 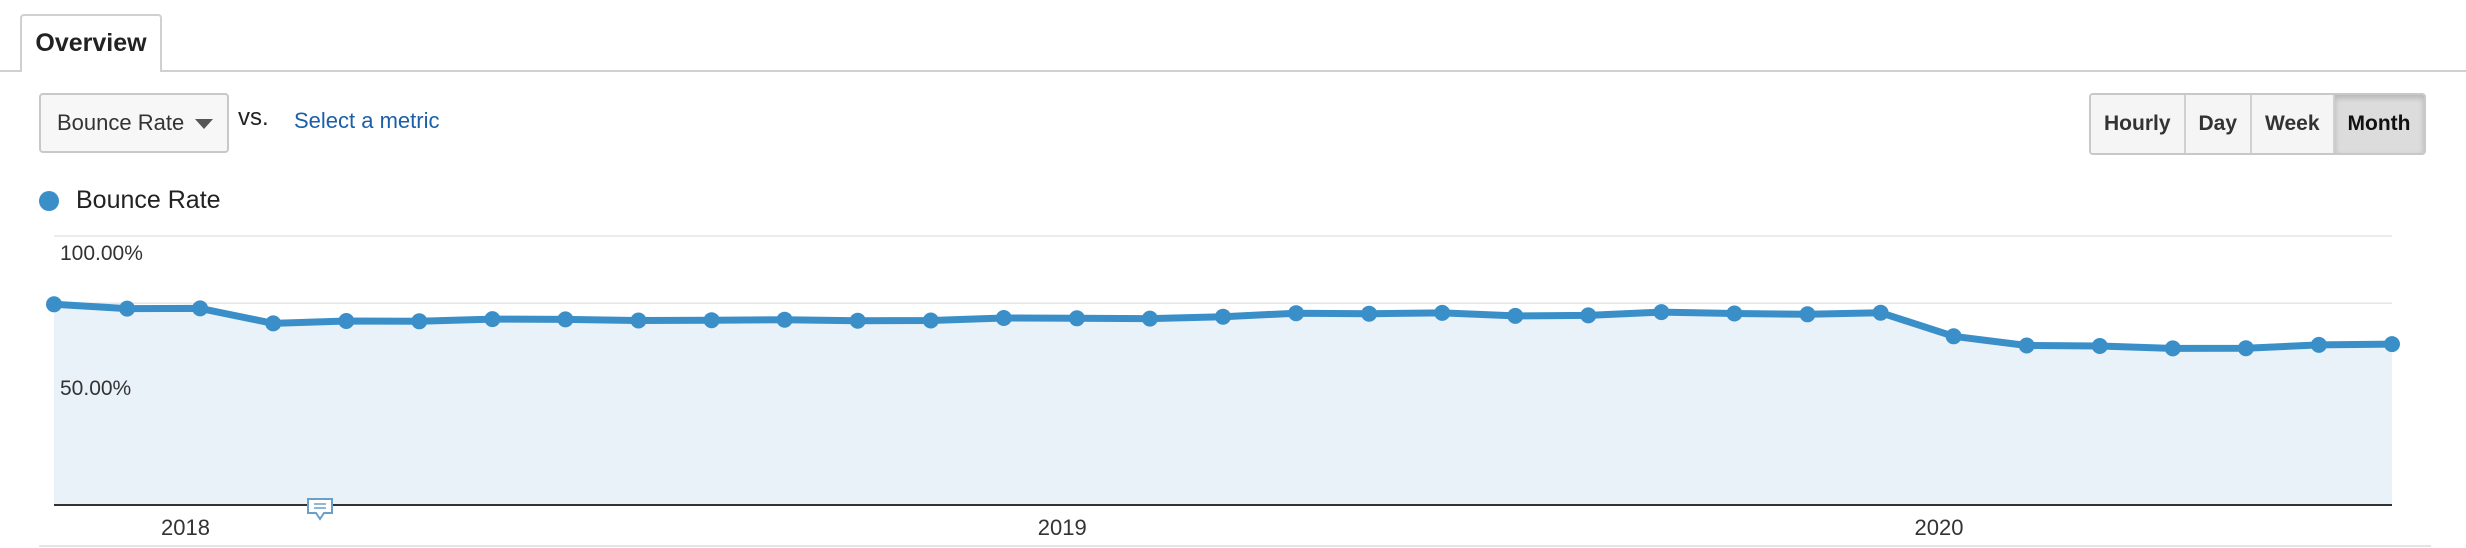 I want to click on metric-select: Bounce Rate, so click(x=134, y=123).